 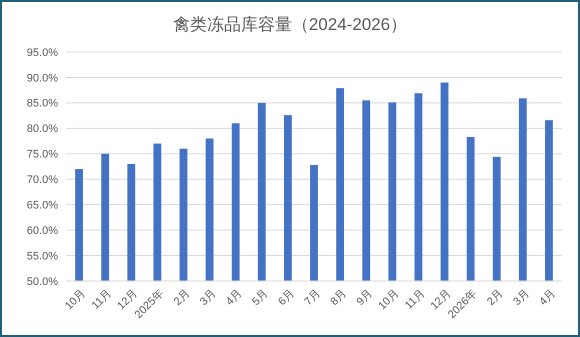 I want to click on chart-title: 禽类冻品库容量（2024-2026）, so click(x=290, y=24).